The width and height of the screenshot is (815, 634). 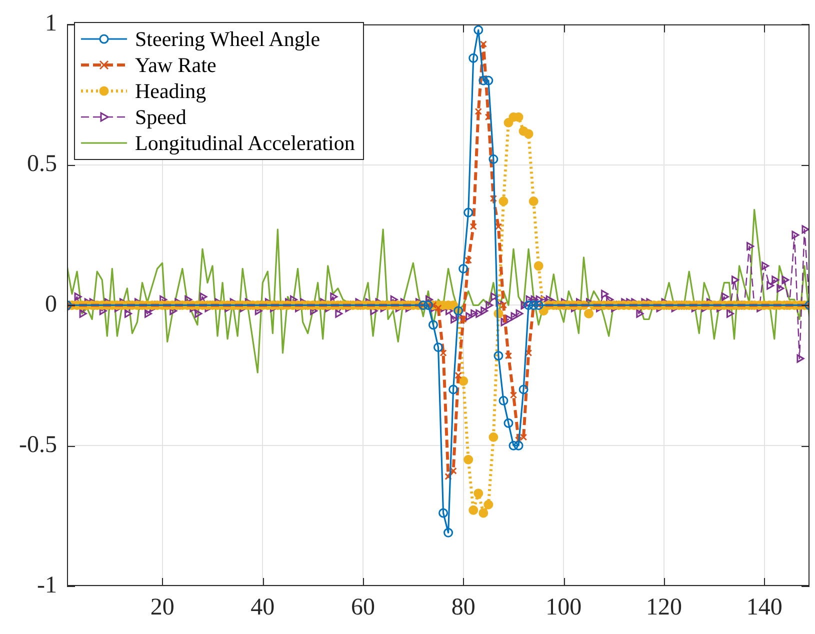 What do you see at coordinates (38, 445) in the screenshot?
I see `y-tick-label: -0.5` at bounding box center [38, 445].